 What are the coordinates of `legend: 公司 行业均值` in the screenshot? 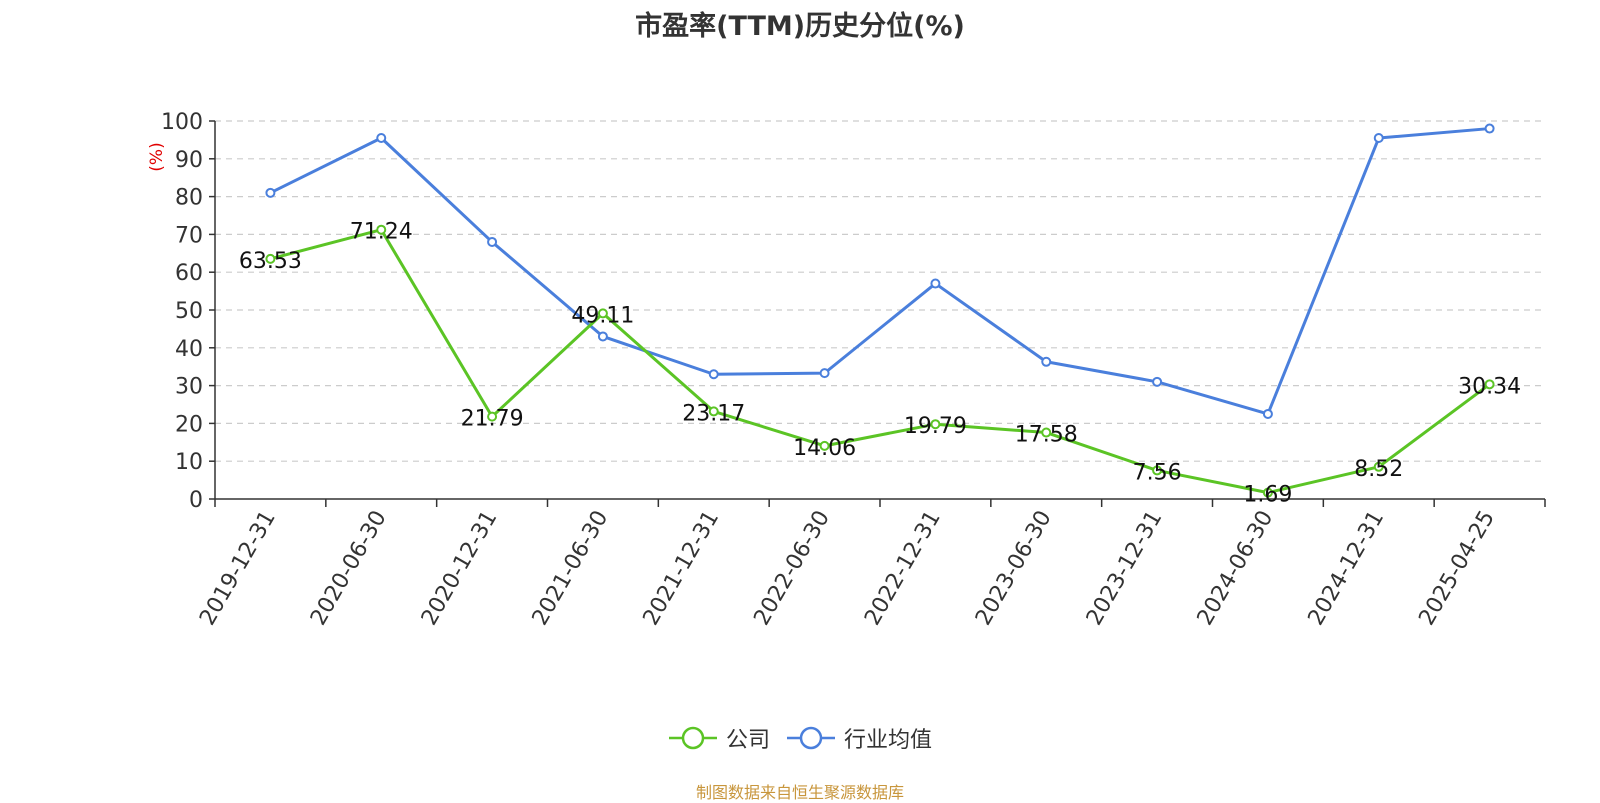 It's located at (800, 739).